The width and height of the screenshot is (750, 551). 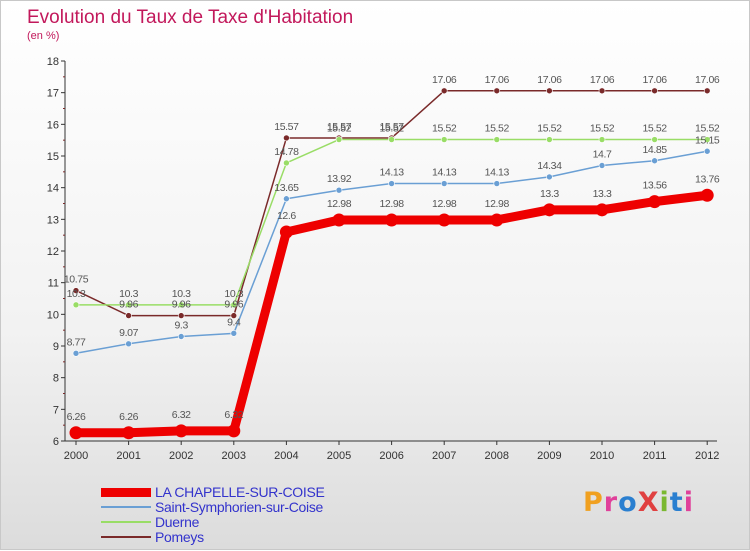 What do you see at coordinates (549, 166) in the screenshot?
I see `data-label: 14.34` at bounding box center [549, 166].